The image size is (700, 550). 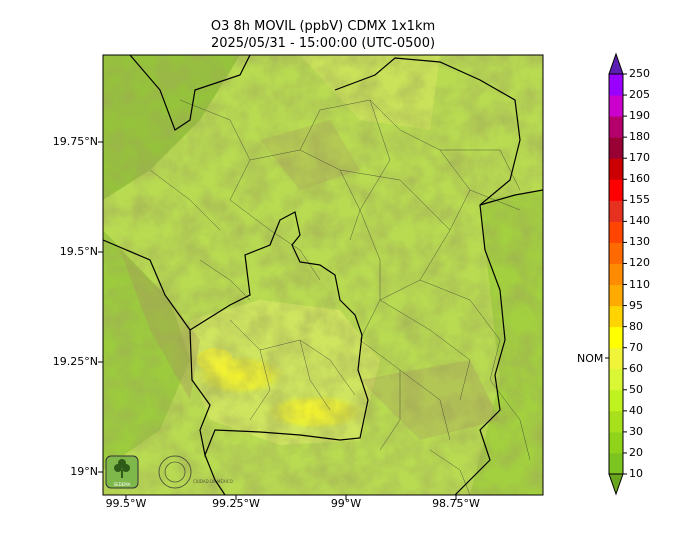 What do you see at coordinates (323, 26) in the screenshot?
I see `map-title: O3 8h MOVIL (ppbV) CDMX 1x1km` at bounding box center [323, 26].